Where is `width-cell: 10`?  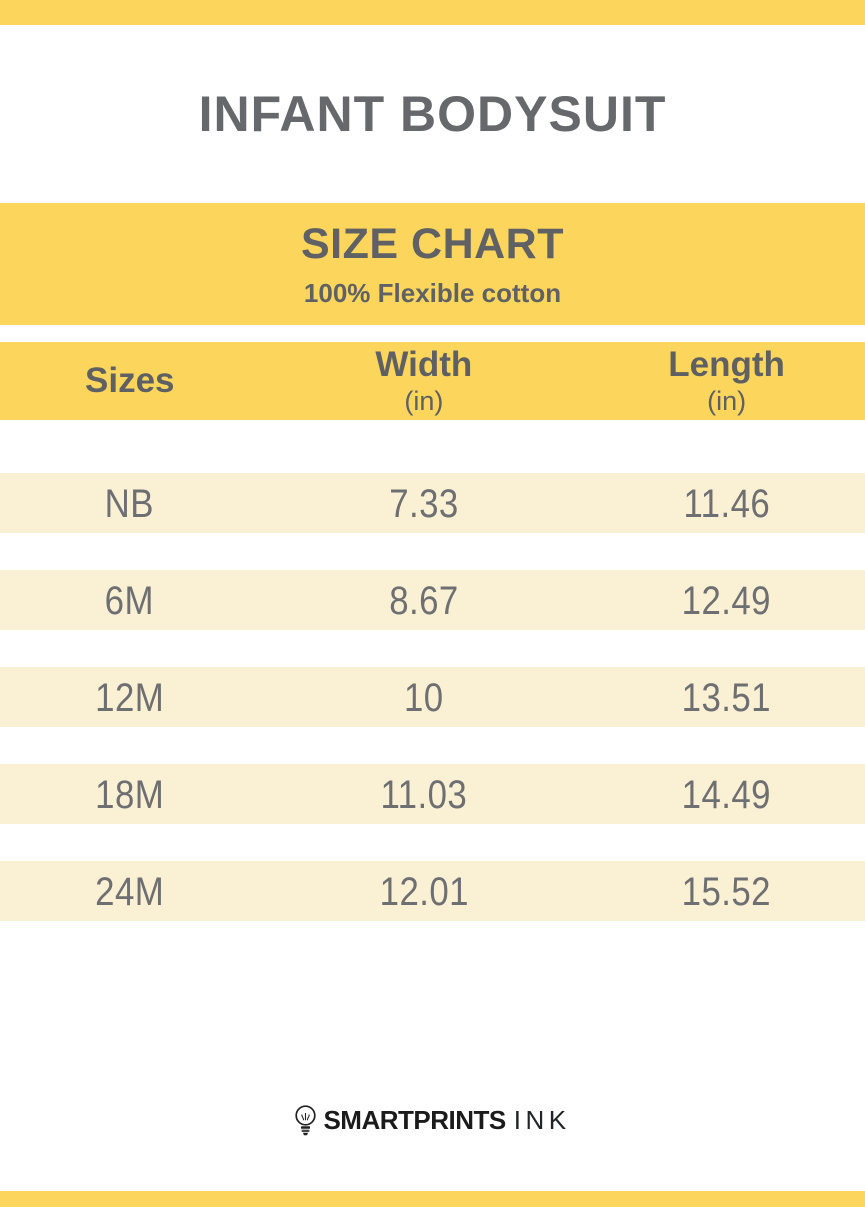
width-cell: 10 is located at coordinates (424, 697).